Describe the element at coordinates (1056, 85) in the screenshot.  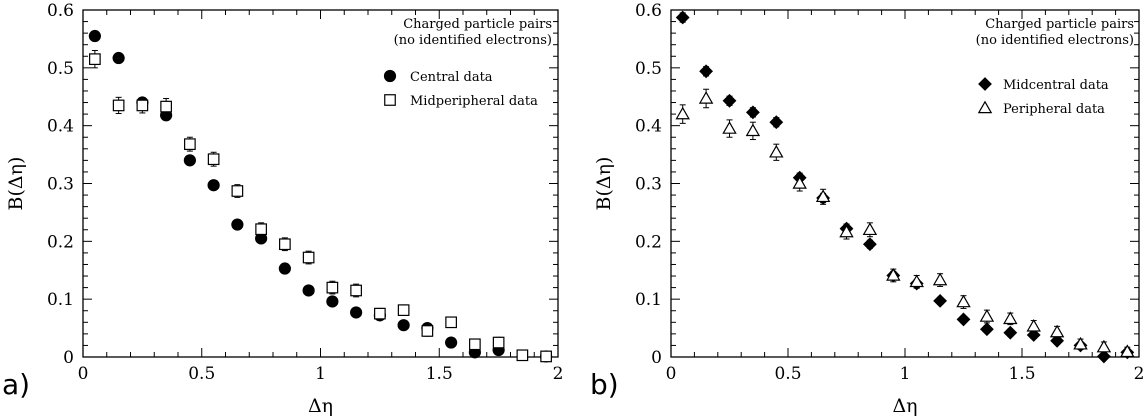
I see `legend-entry: Midcentral data` at that location.